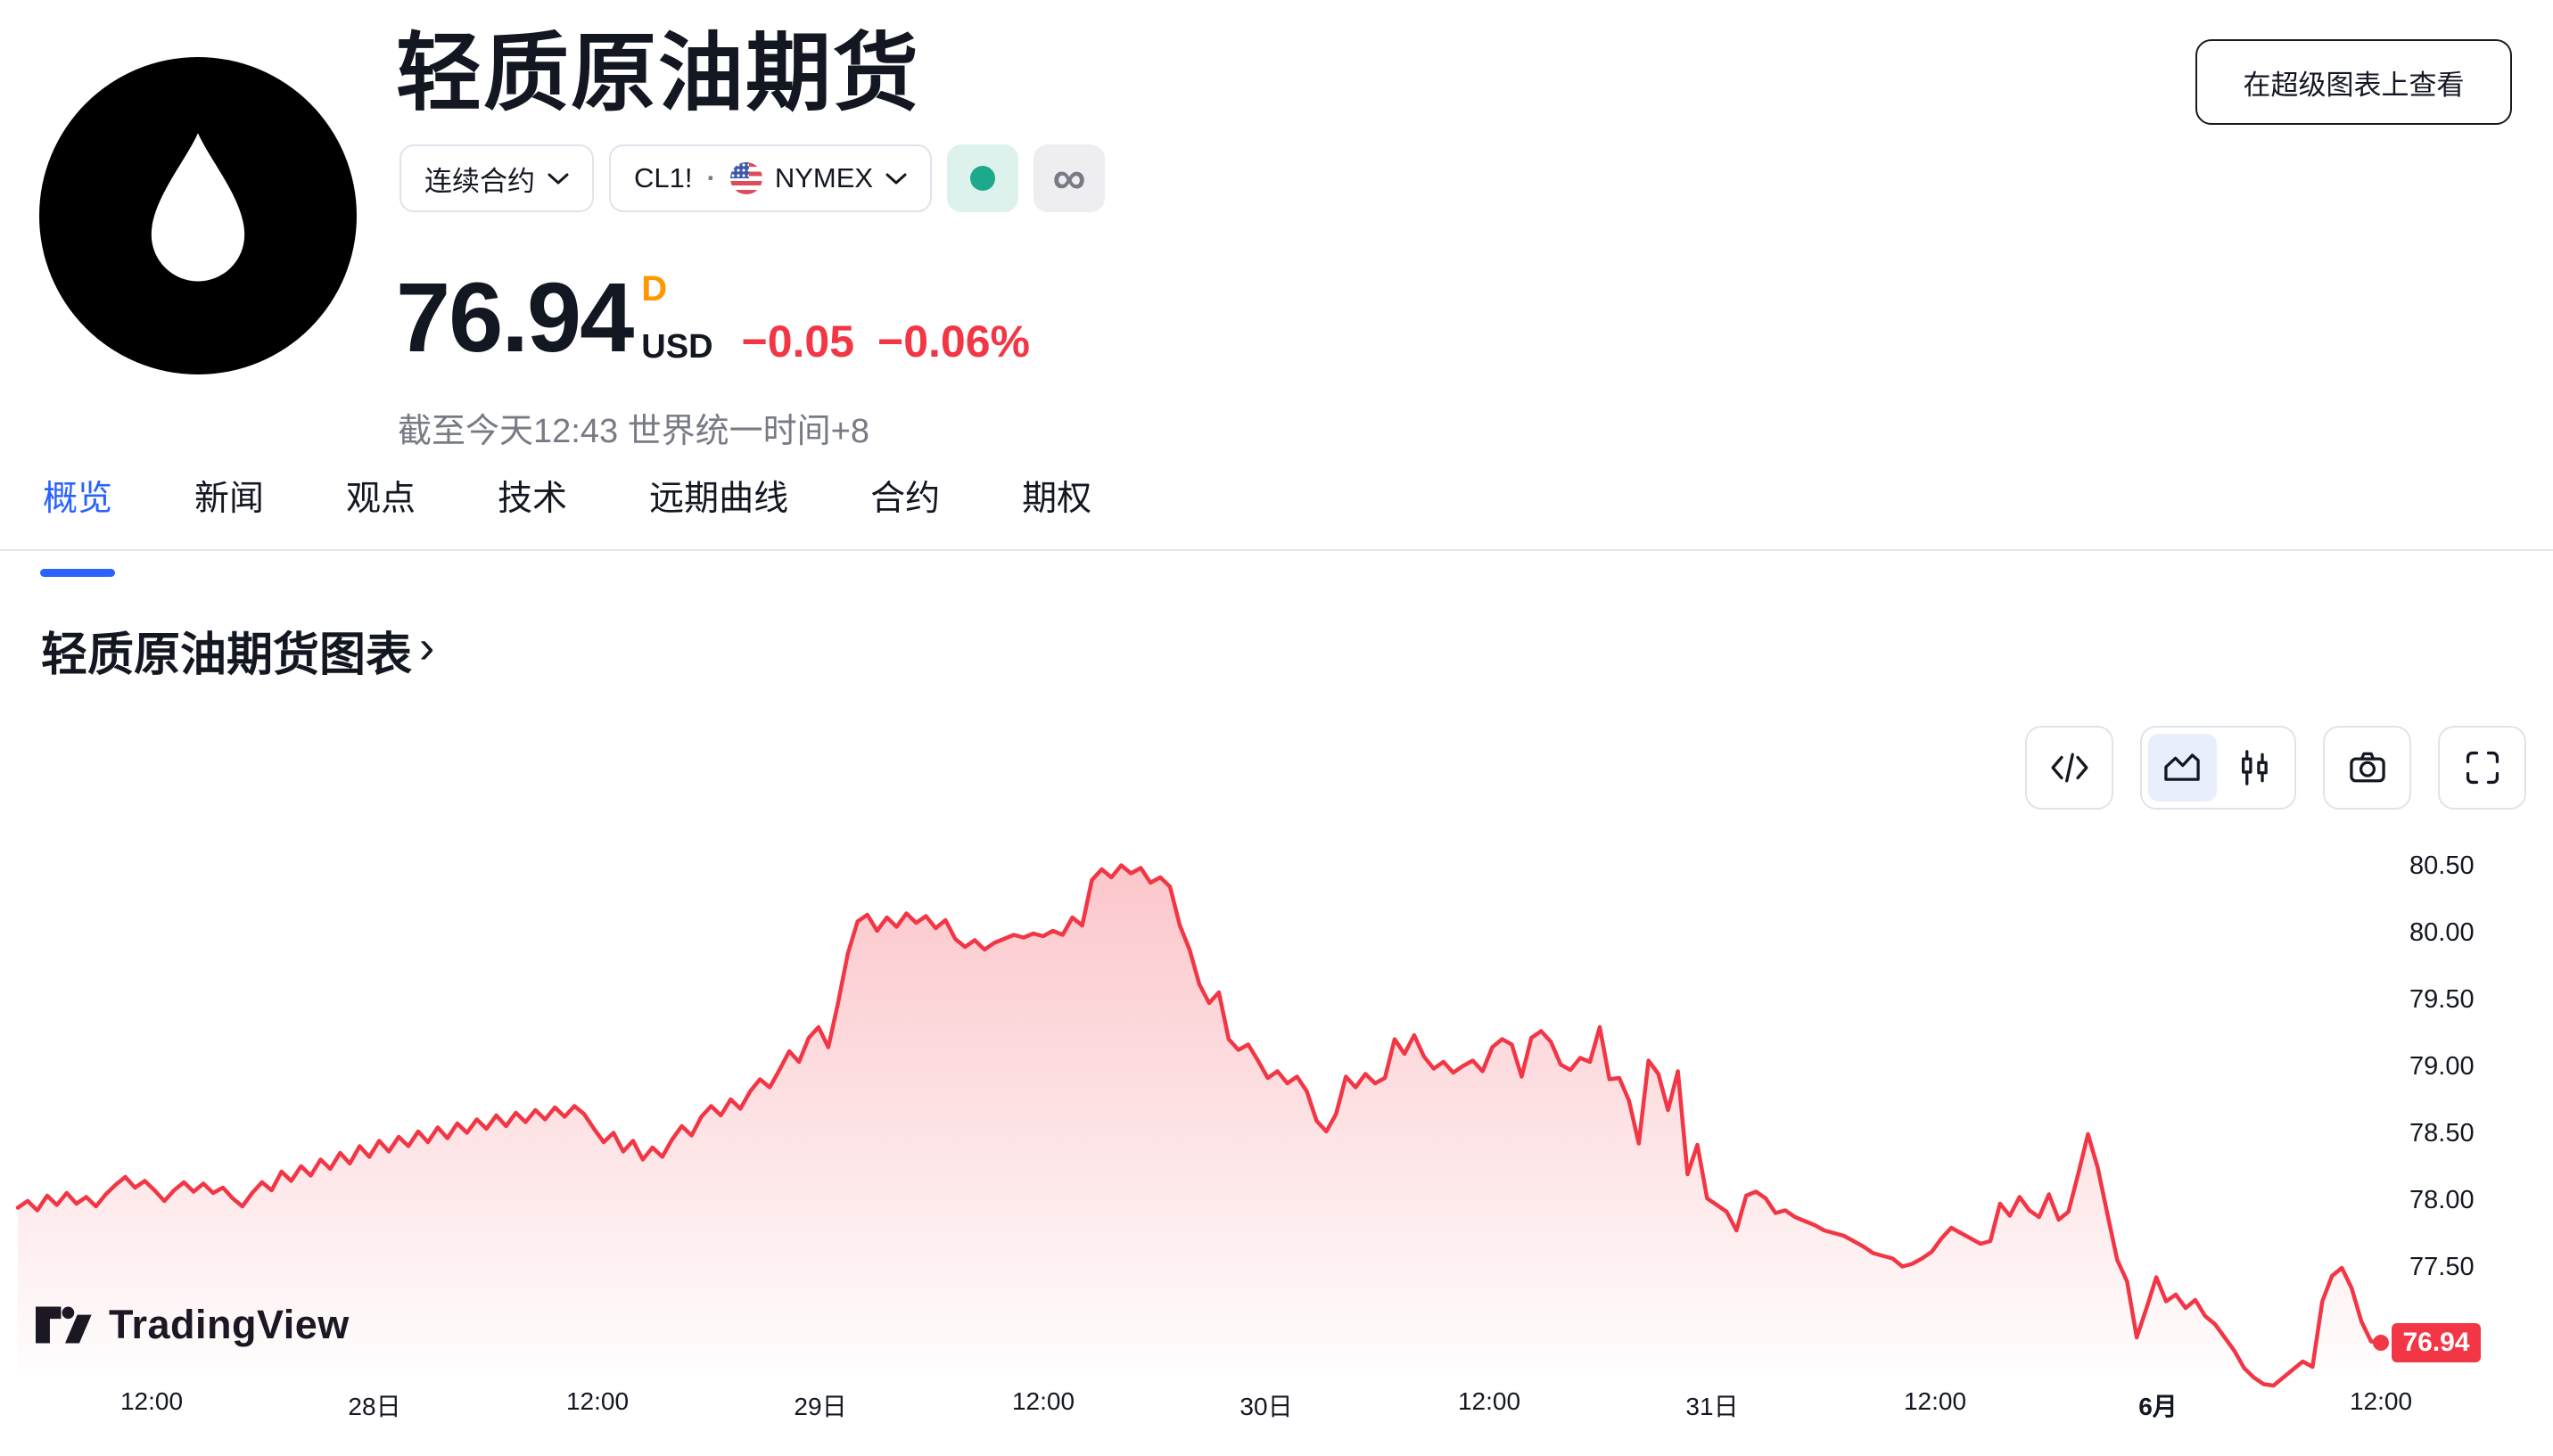 The height and width of the screenshot is (1456, 2553). Describe the element at coordinates (77, 528) in the screenshot. I see `tab-overview: 概览` at that location.